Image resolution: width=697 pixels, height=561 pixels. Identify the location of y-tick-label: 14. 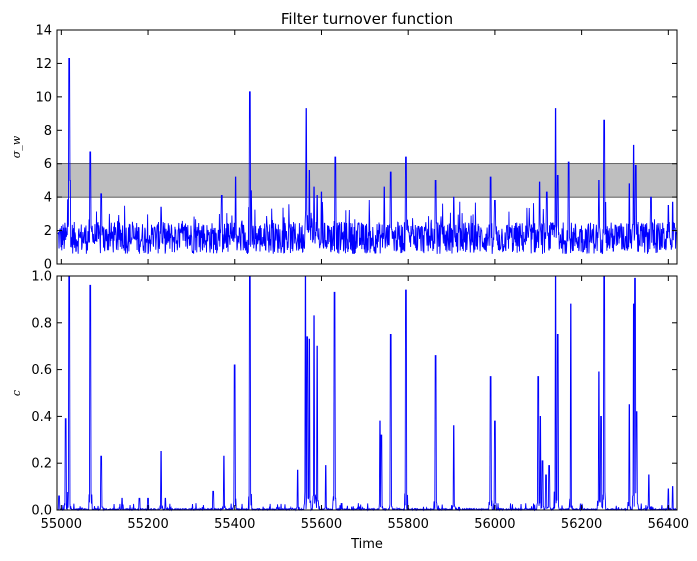
(43, 31).